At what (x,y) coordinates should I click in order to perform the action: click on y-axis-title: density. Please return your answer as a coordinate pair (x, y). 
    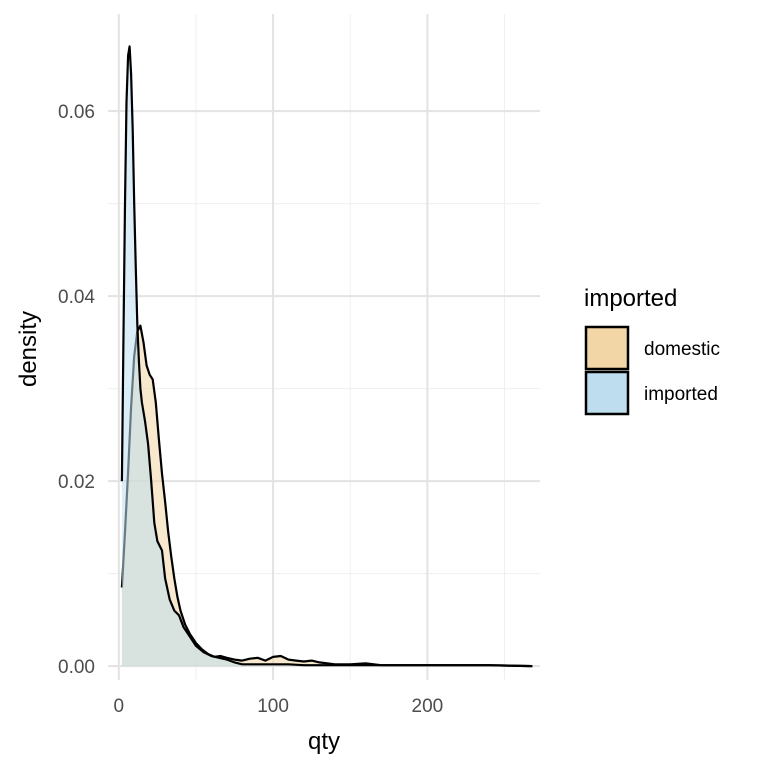
    Looking at the image, I should click on (28, 349).